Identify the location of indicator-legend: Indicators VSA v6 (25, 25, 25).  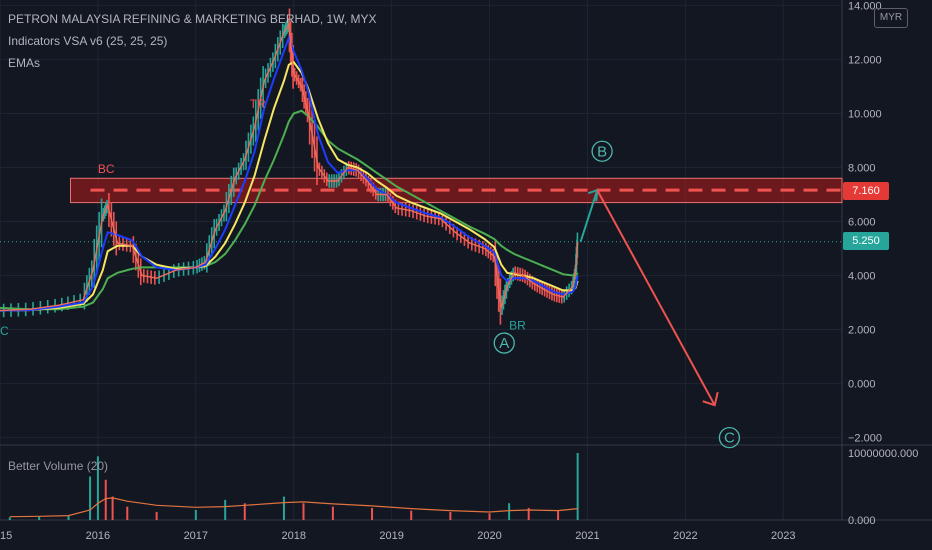
(88, 41).